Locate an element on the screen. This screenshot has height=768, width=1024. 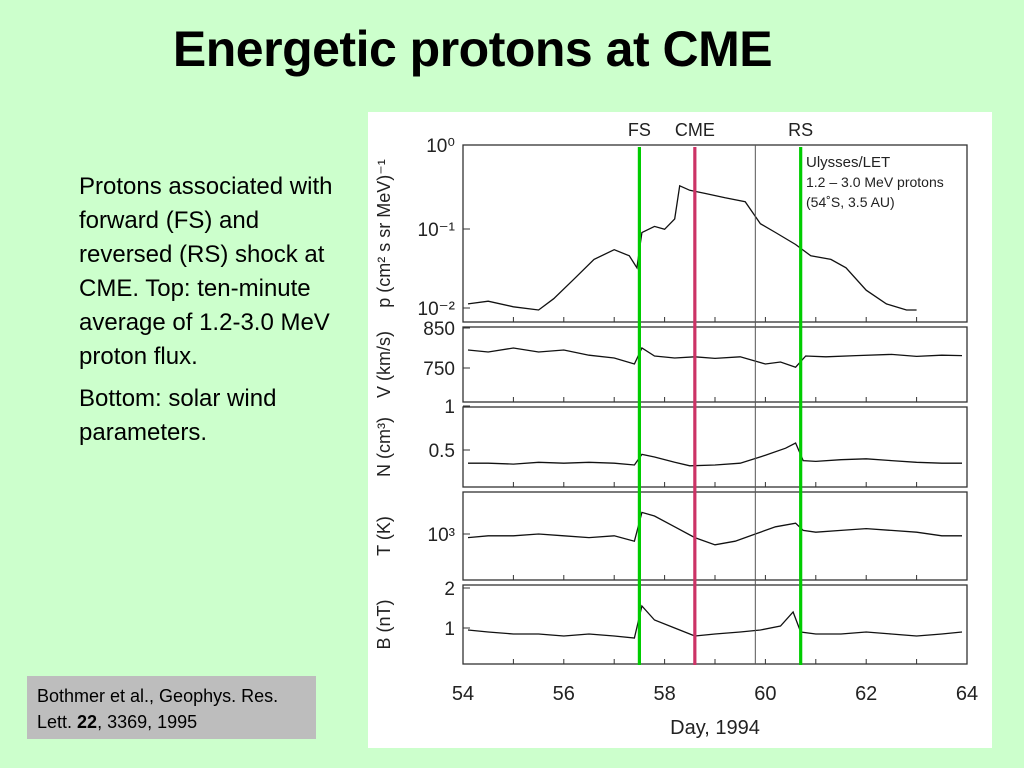
y-tick-label-4-0: 2 is located at coordinates (449, 589).